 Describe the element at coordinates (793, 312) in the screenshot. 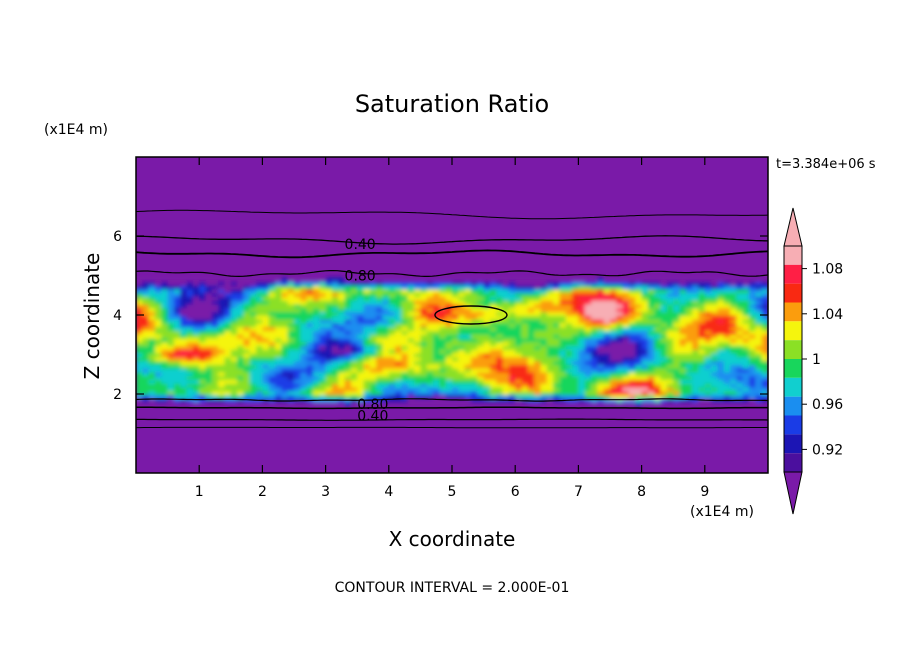

I see `colorbar-swatch` at that location.